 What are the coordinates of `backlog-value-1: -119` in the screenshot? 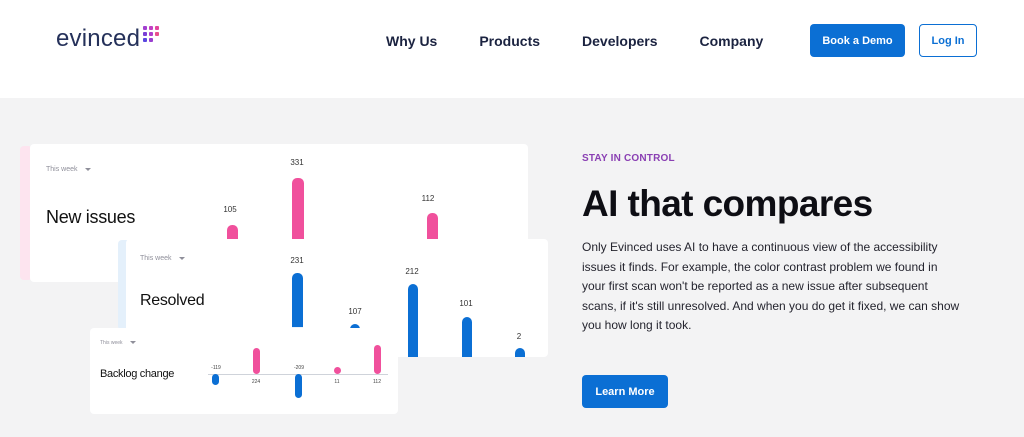 It's located at (216, 368).